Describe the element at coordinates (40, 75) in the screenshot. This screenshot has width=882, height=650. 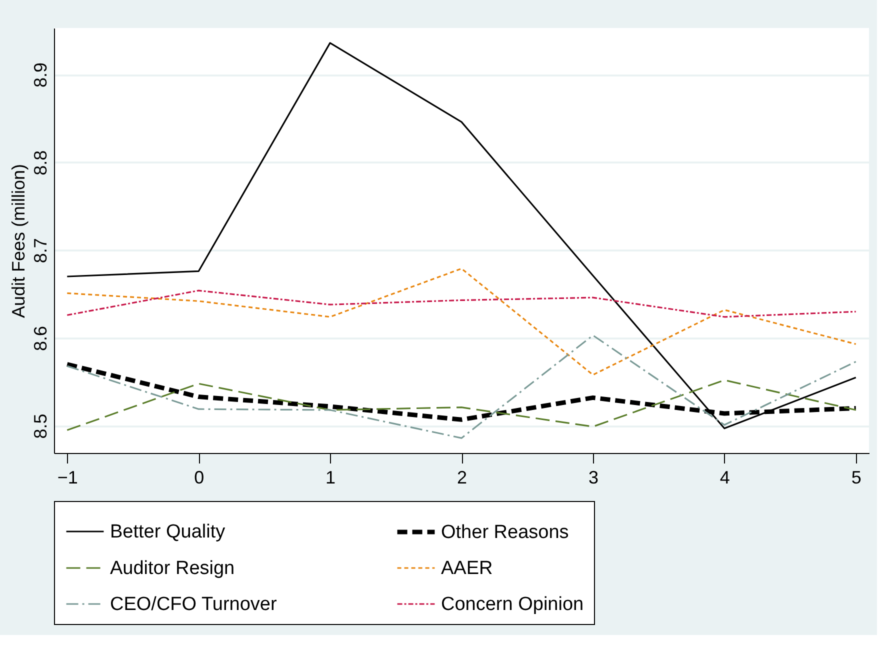
I see `y-tick-label: 8.9` at that location.